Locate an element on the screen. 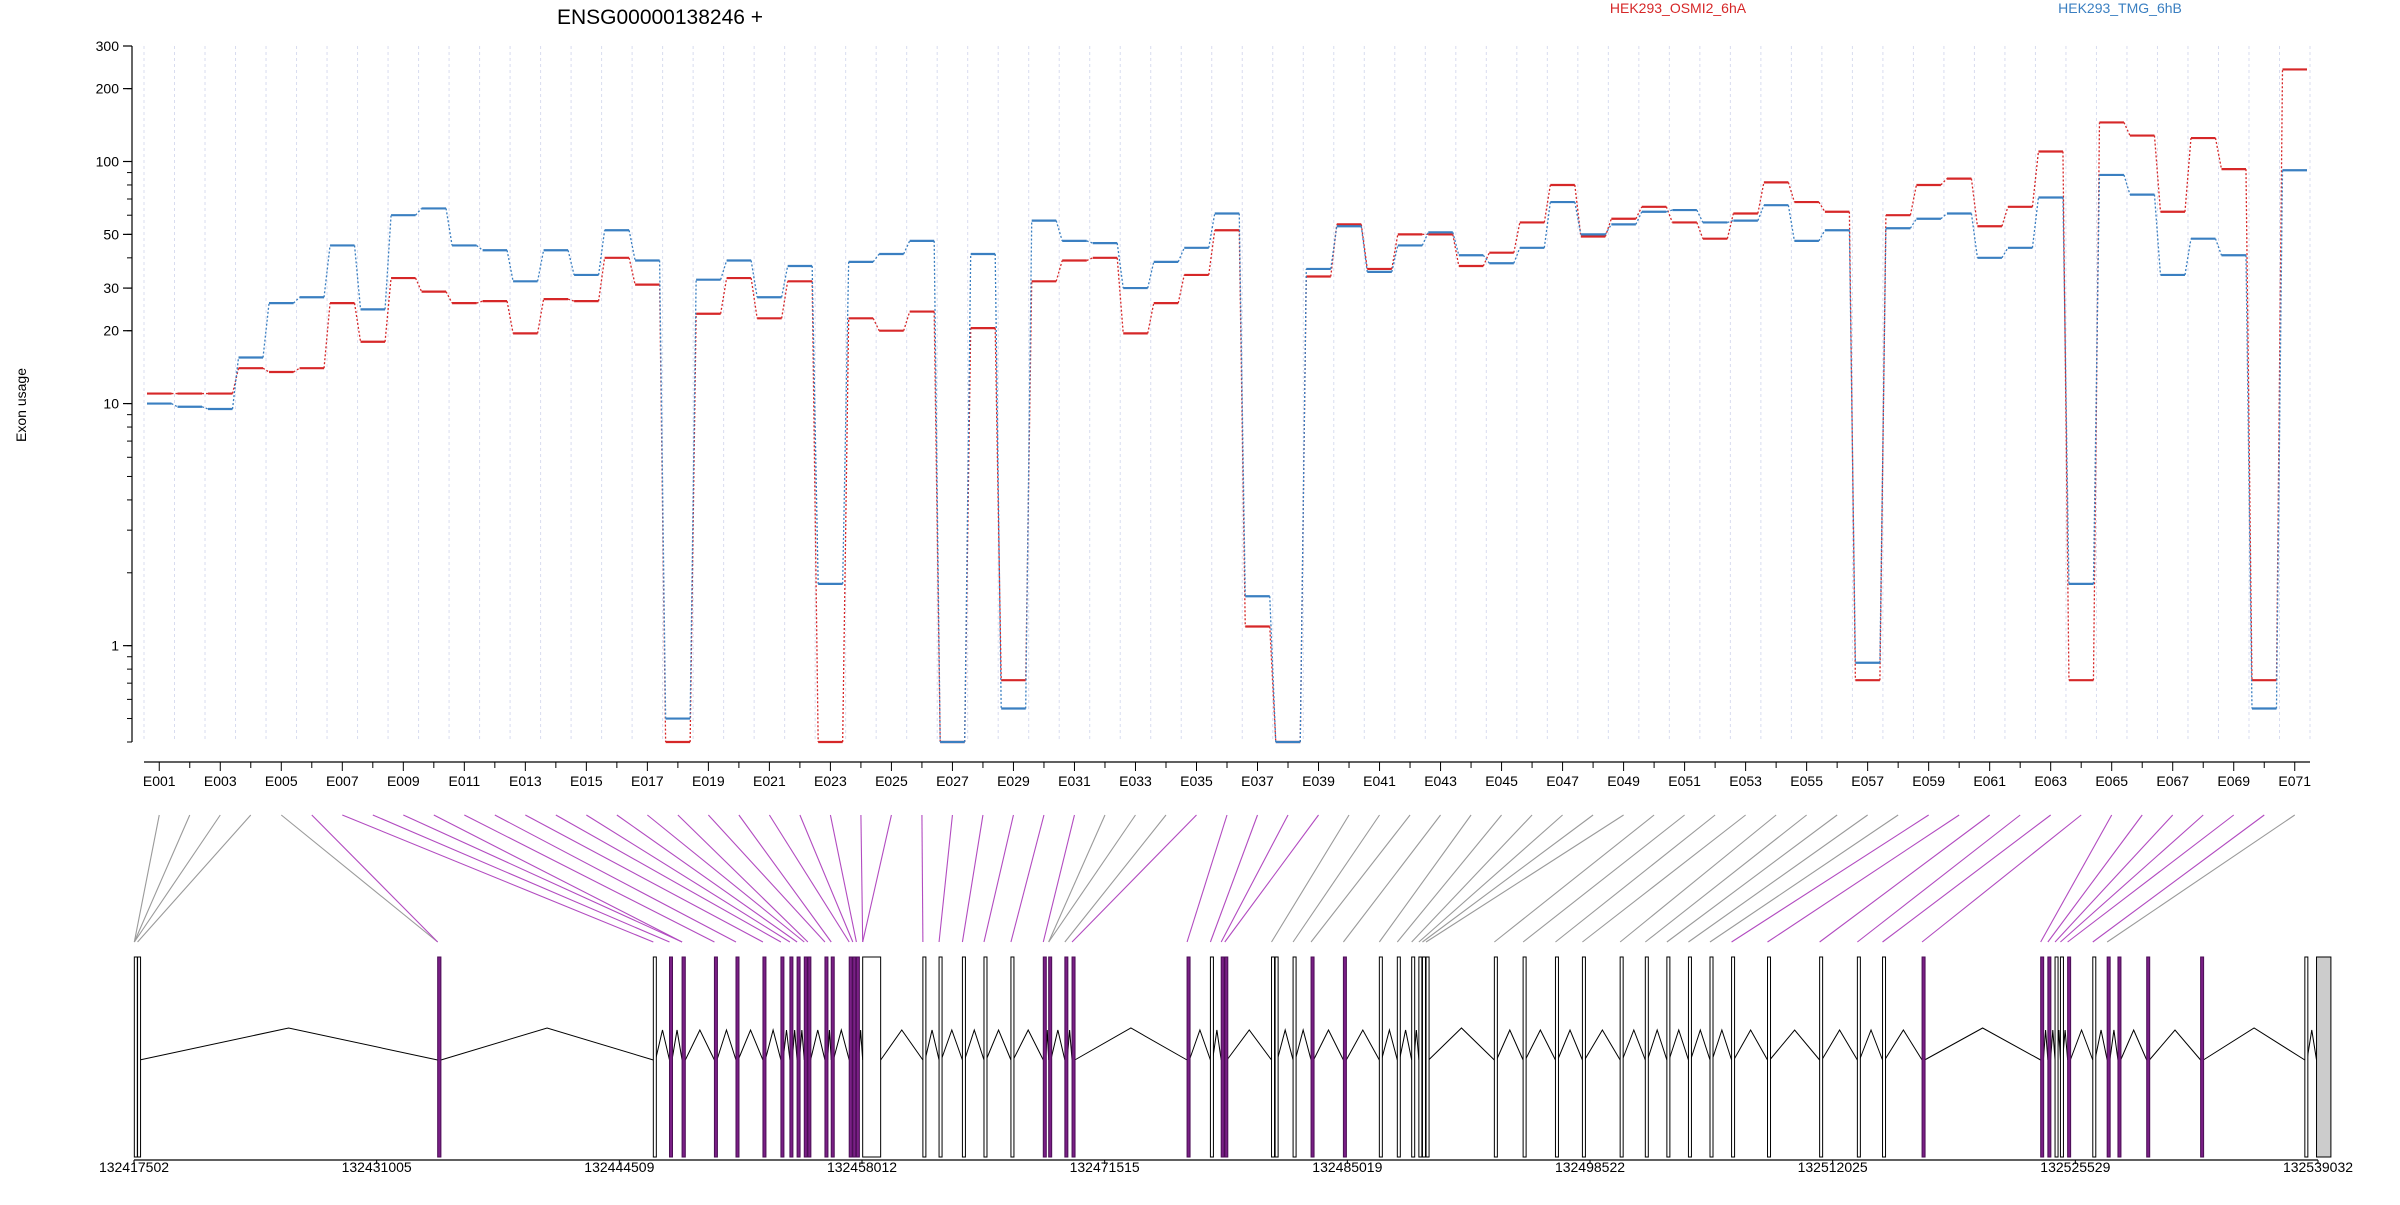  x-tick-label: E017 is located at coordinates (647, 781).